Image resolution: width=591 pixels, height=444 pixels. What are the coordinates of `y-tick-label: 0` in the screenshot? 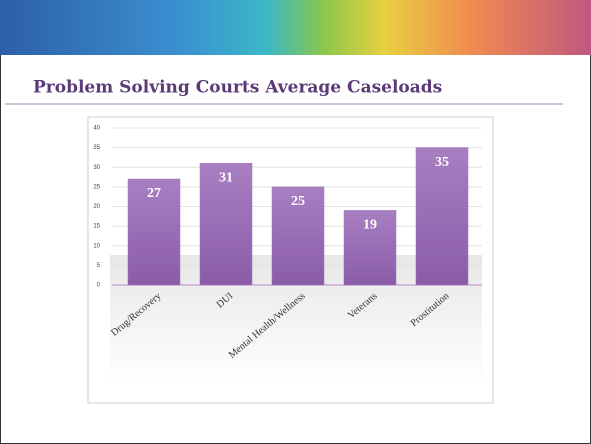 It's located at (99, 286).